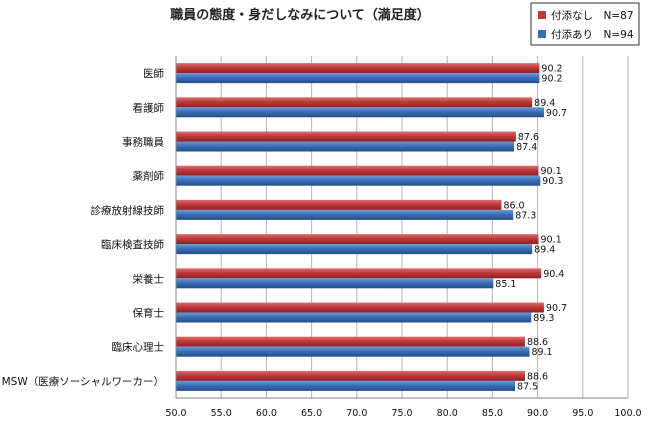 Image resolution: width=650 pixels, height=427 pixels. Describe the element at coordinates (153, 73) in the screenshot. I see `category-label: 医師` at that location.